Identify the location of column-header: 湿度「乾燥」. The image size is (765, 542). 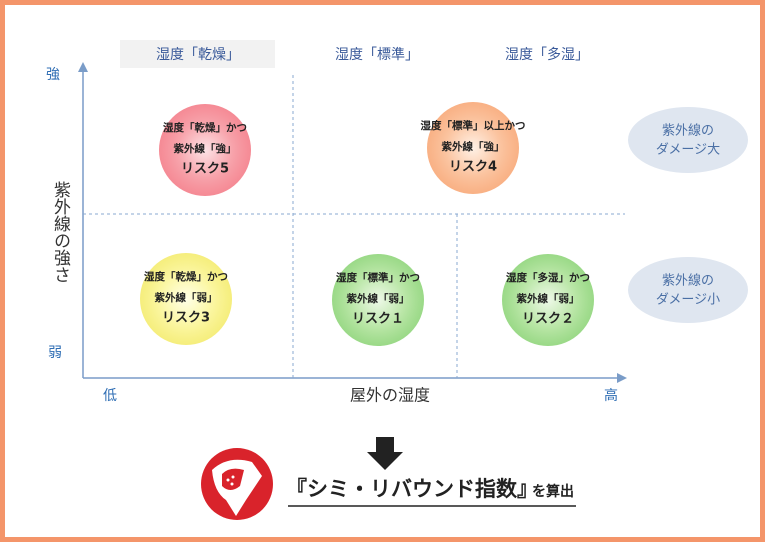
(198, 55).